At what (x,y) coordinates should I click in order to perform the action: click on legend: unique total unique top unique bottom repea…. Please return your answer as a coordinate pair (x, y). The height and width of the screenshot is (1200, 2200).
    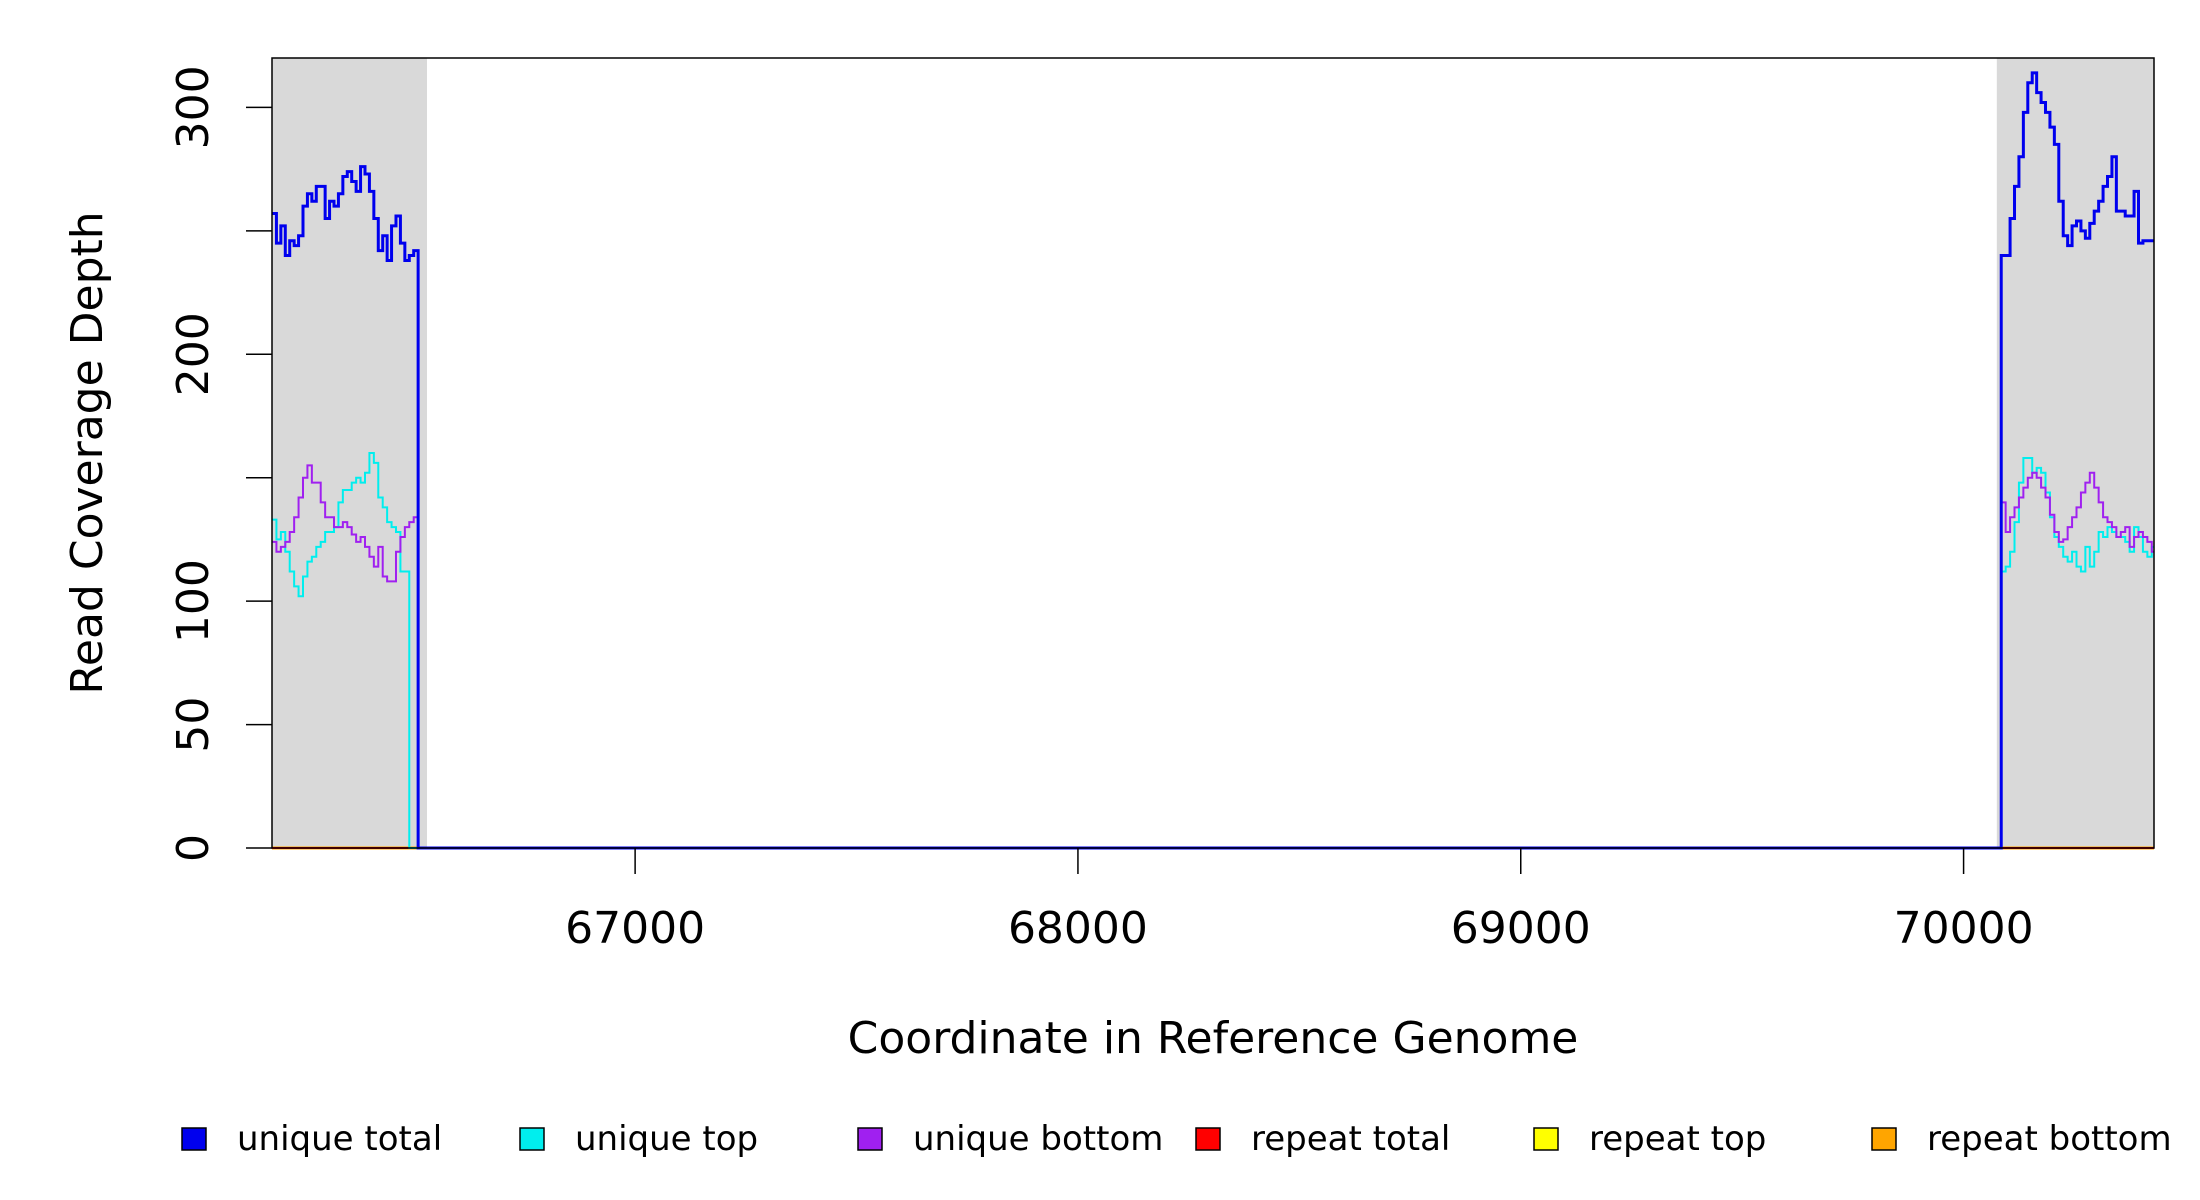
    Looking at the image, I should click on (1176, 1139).